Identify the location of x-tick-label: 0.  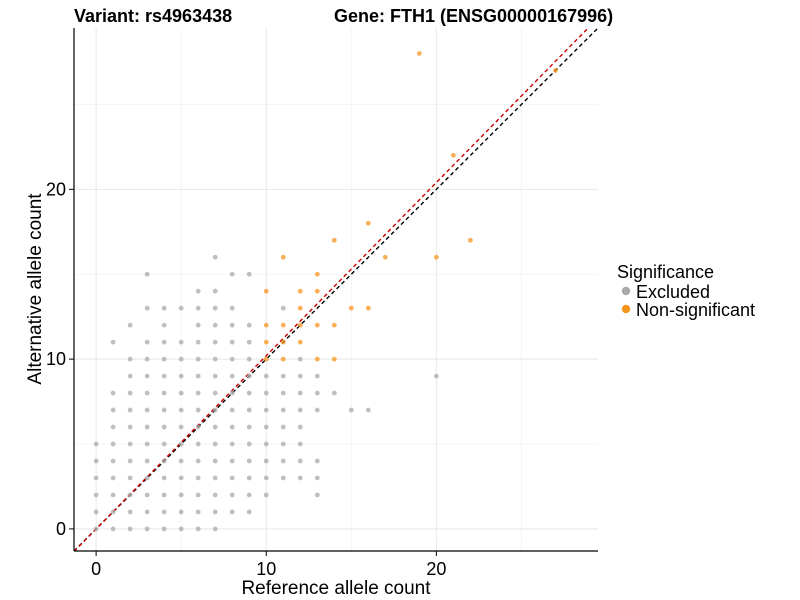
(96, 569).